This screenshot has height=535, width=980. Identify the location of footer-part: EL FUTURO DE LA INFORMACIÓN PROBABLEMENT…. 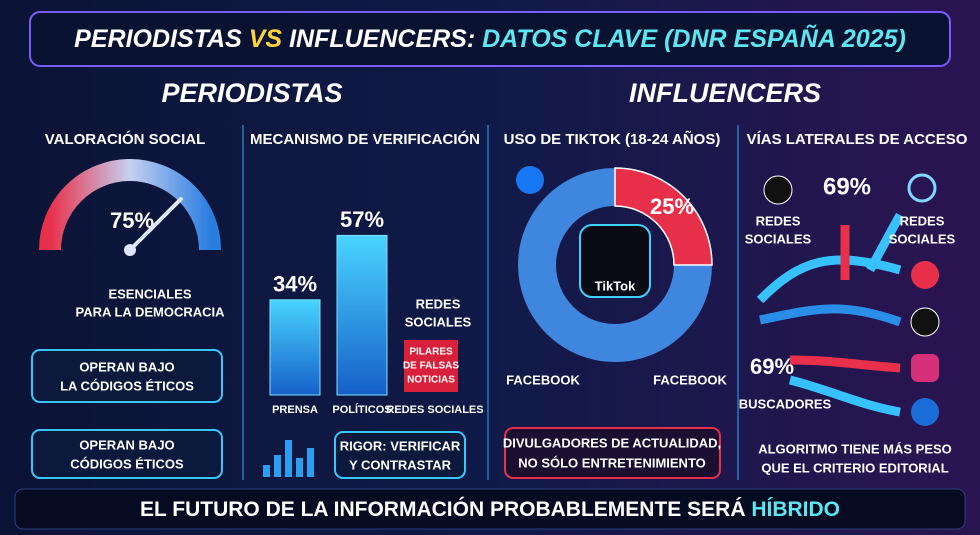
(443, 509).